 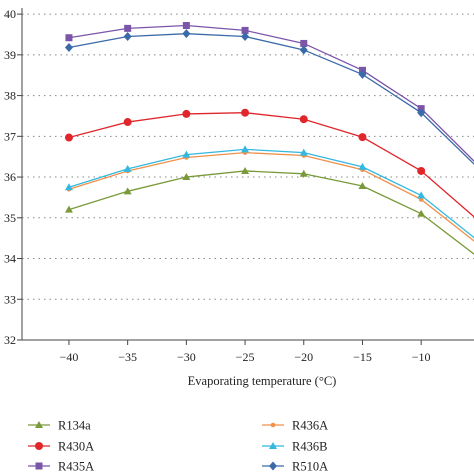 I want to click on legend-item-r134a: R134a, so click(x=59, y=426).